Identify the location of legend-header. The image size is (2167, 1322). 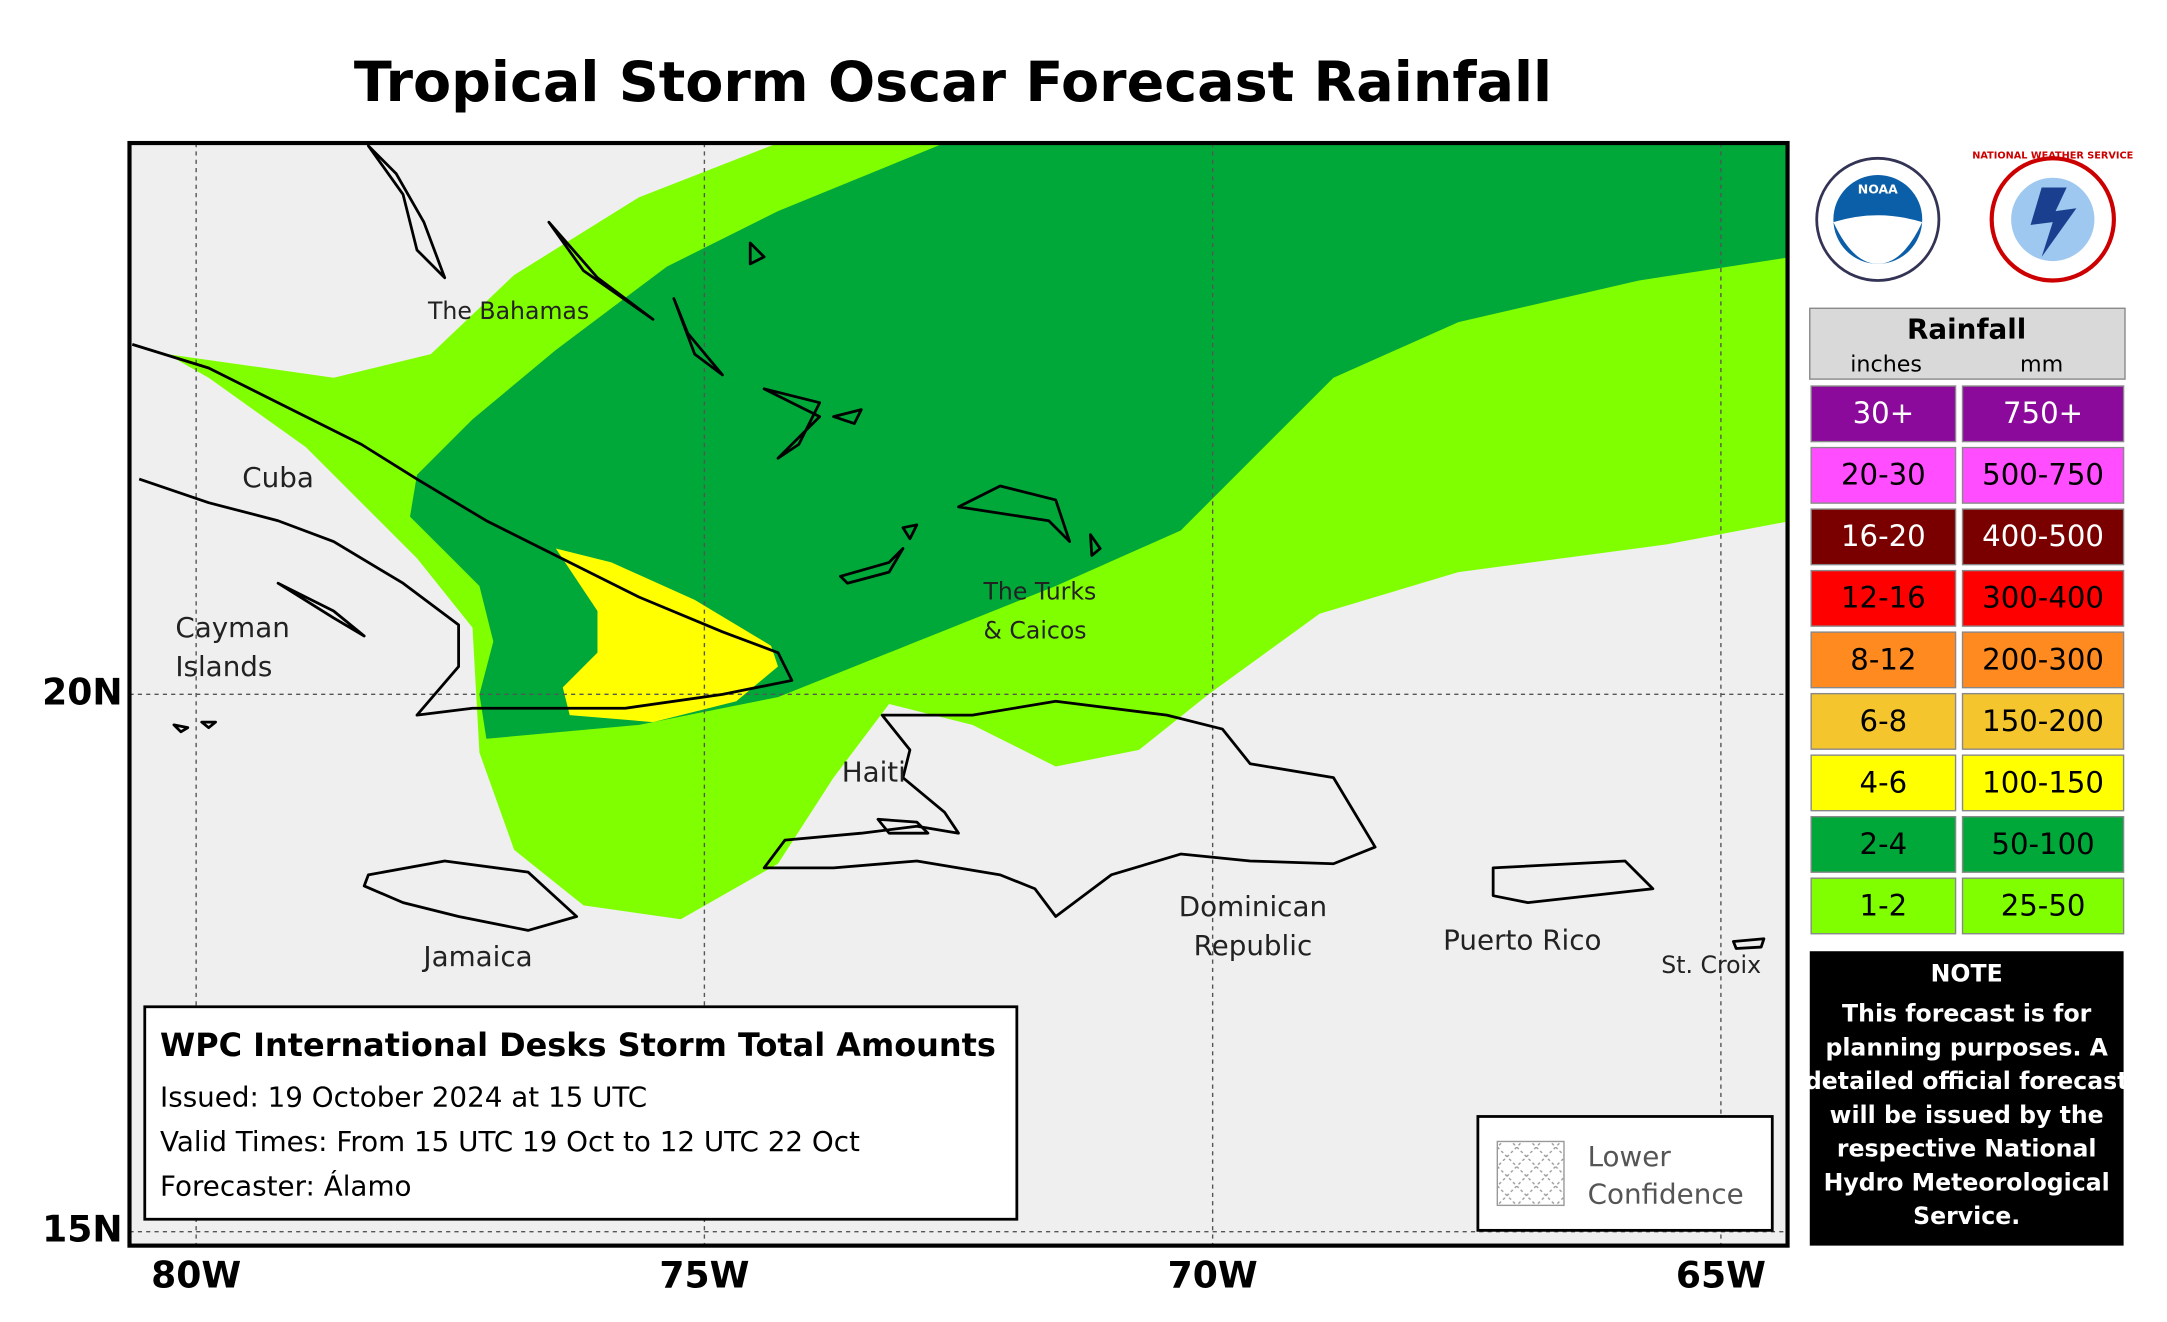
(1967, 343).